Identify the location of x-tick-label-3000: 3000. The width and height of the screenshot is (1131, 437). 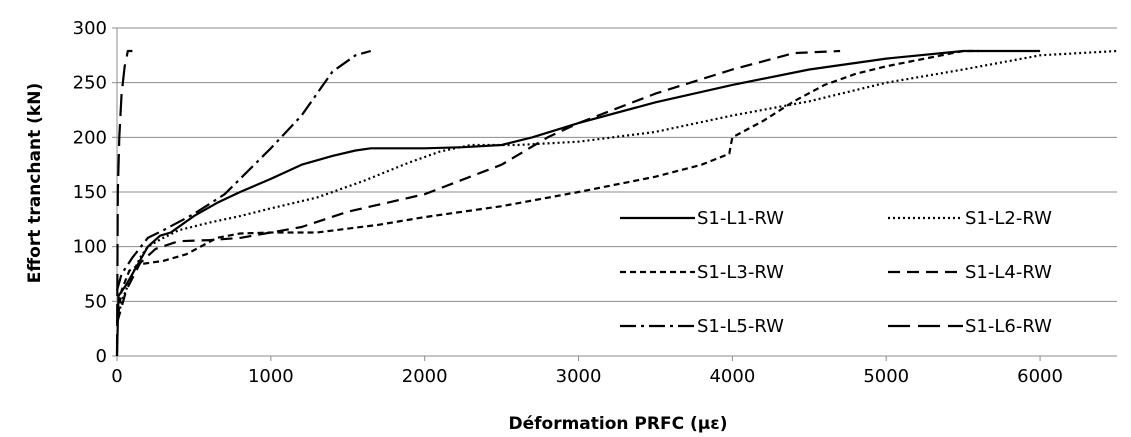
(579, 376).